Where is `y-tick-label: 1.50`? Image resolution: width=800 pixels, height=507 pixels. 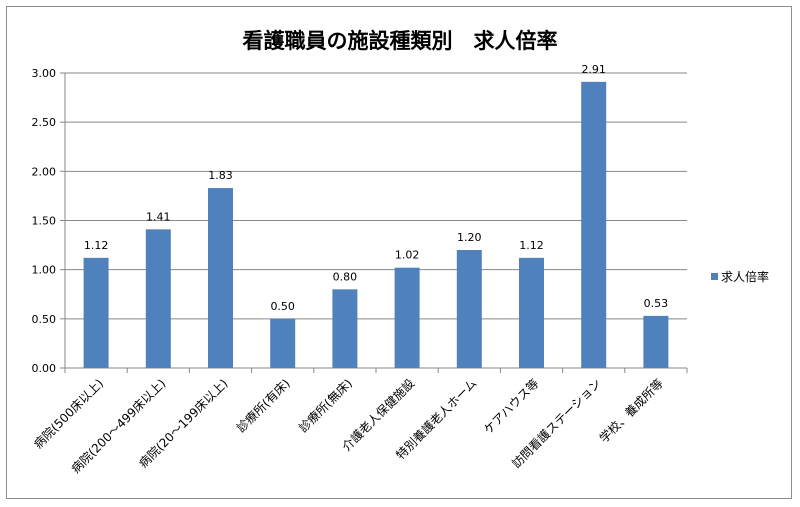
y-tick-label: 1.50 is located at coordinates (44, 221).